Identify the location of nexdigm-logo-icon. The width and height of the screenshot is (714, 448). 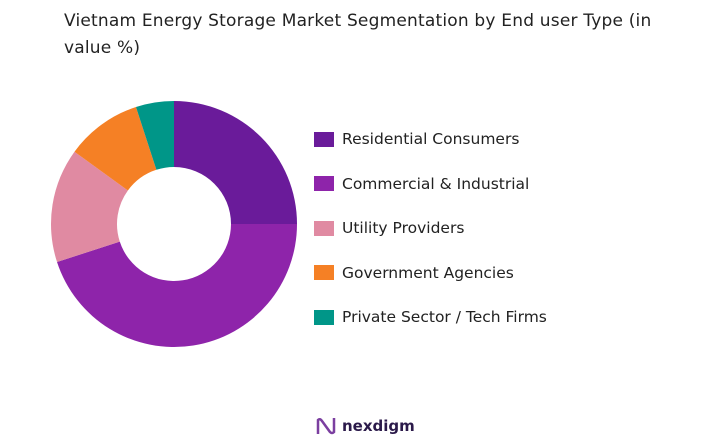
(326, 426).